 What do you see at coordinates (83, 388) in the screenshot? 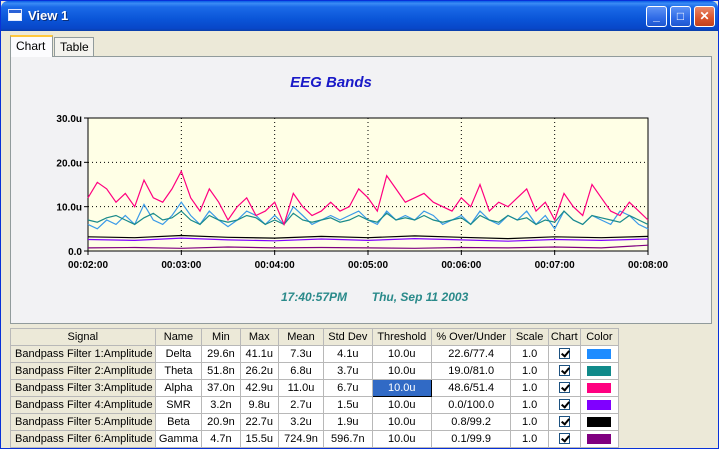
I see `cell-signal: Bandpass Filter 3:Amplitude` at bounding box center [83, 388].